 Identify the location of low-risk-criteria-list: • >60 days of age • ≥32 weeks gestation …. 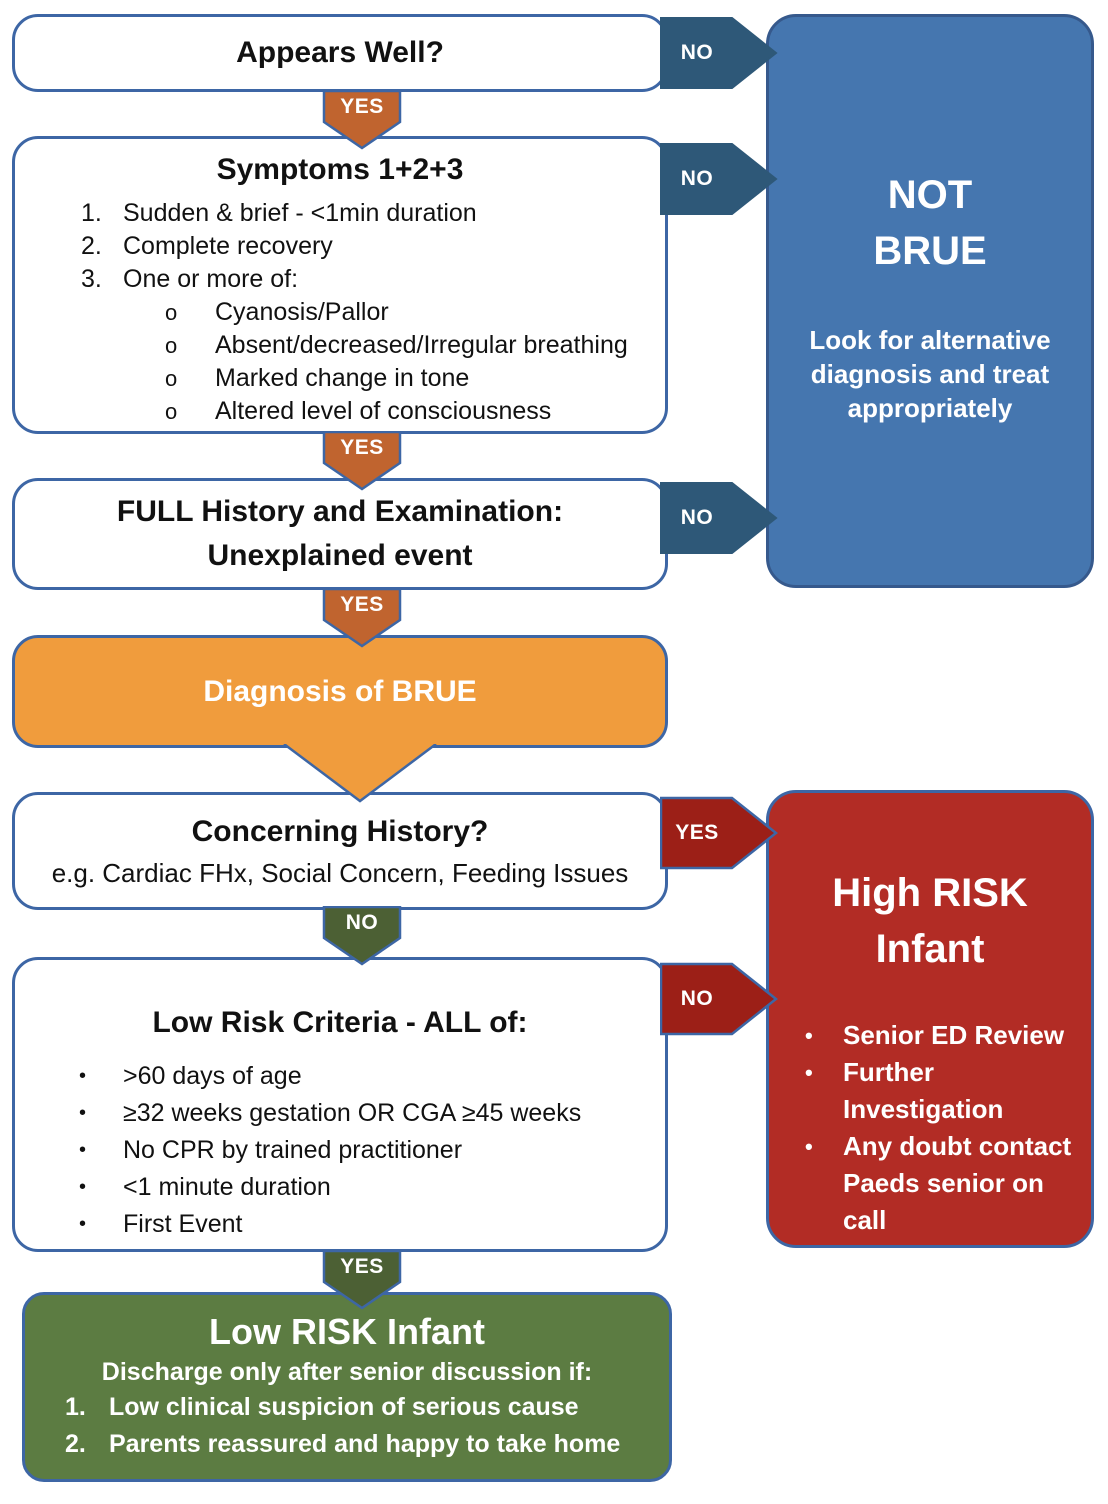
(340, 1150).